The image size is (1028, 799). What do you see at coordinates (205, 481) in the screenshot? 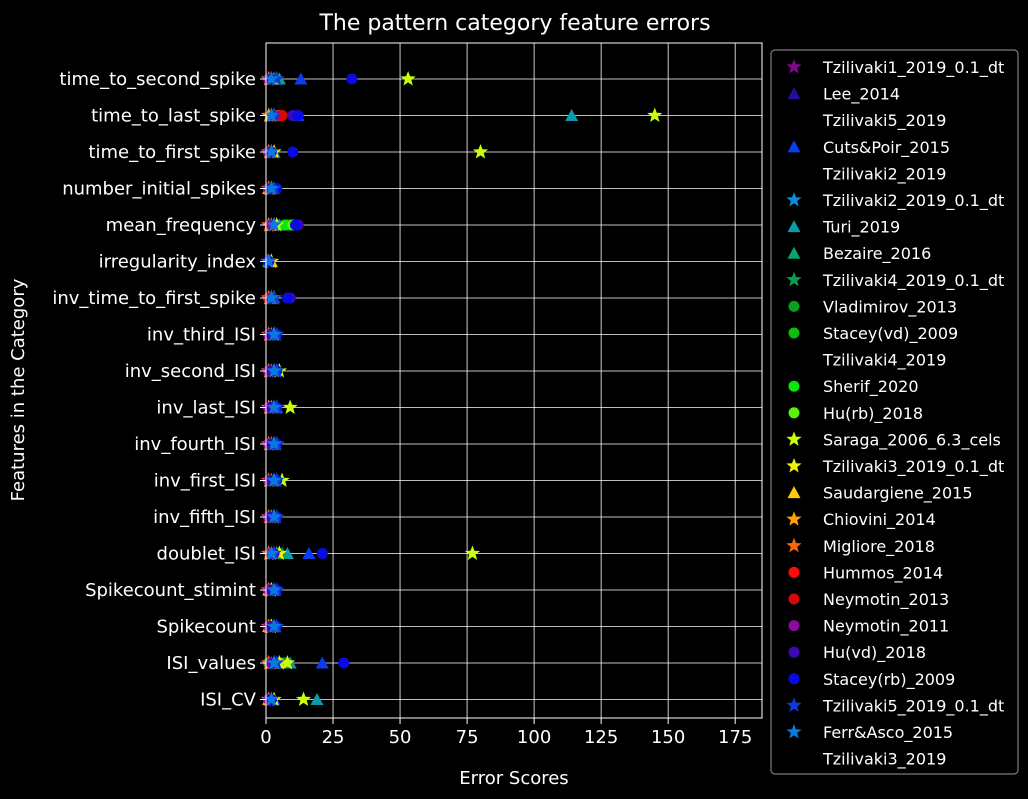
I see `y-tick-label: inv_first_ISI` at bounding box center [205, 481].